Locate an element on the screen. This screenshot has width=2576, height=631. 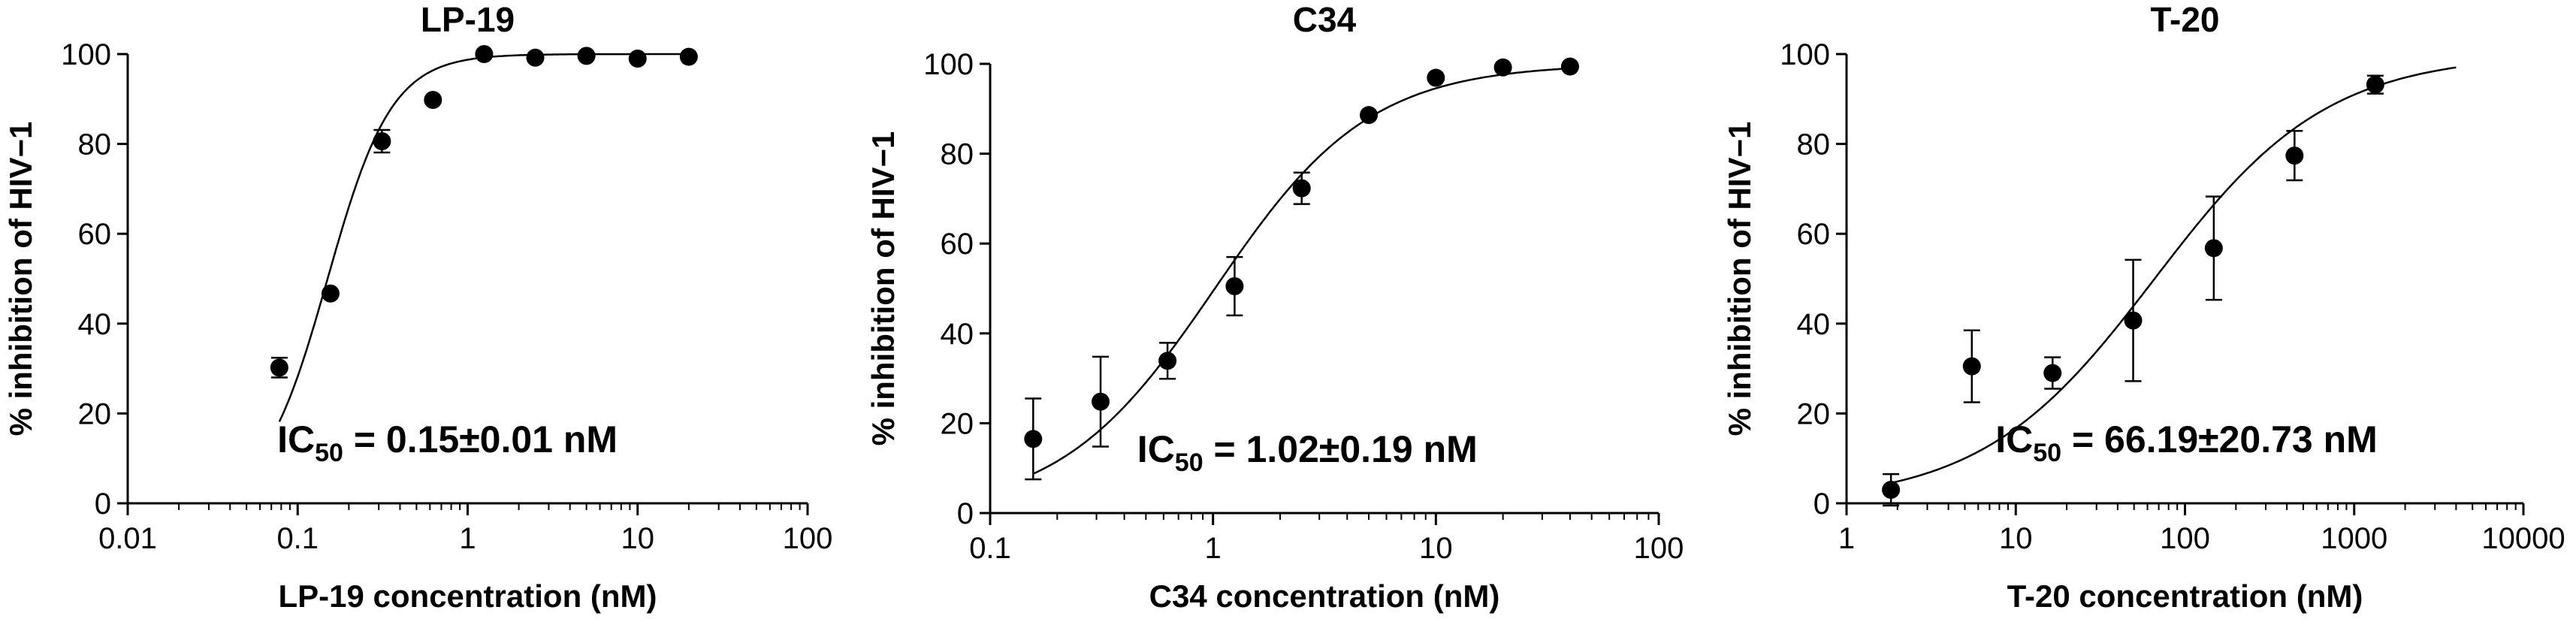
chart-title: T-20 is located at coordinates (2184, 19).